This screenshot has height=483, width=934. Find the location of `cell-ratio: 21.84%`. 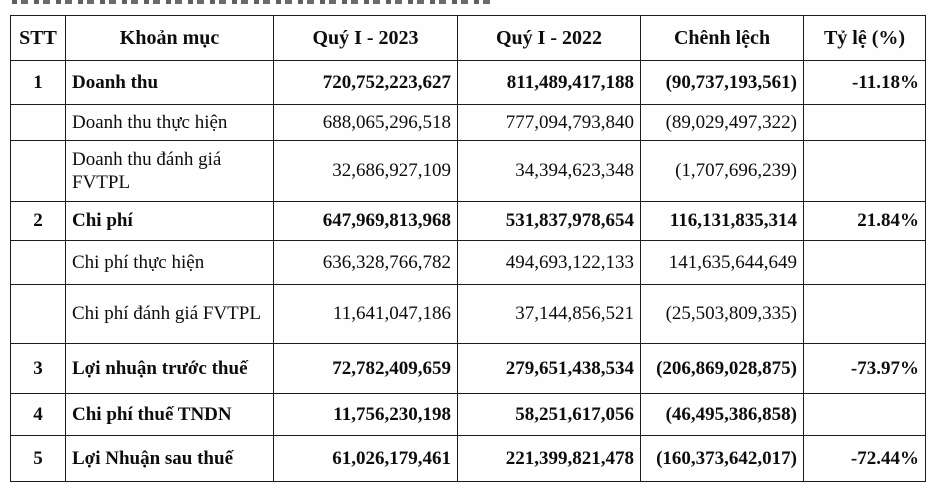

cell-ratio: 21.84% is located at coordinates (864, 221).